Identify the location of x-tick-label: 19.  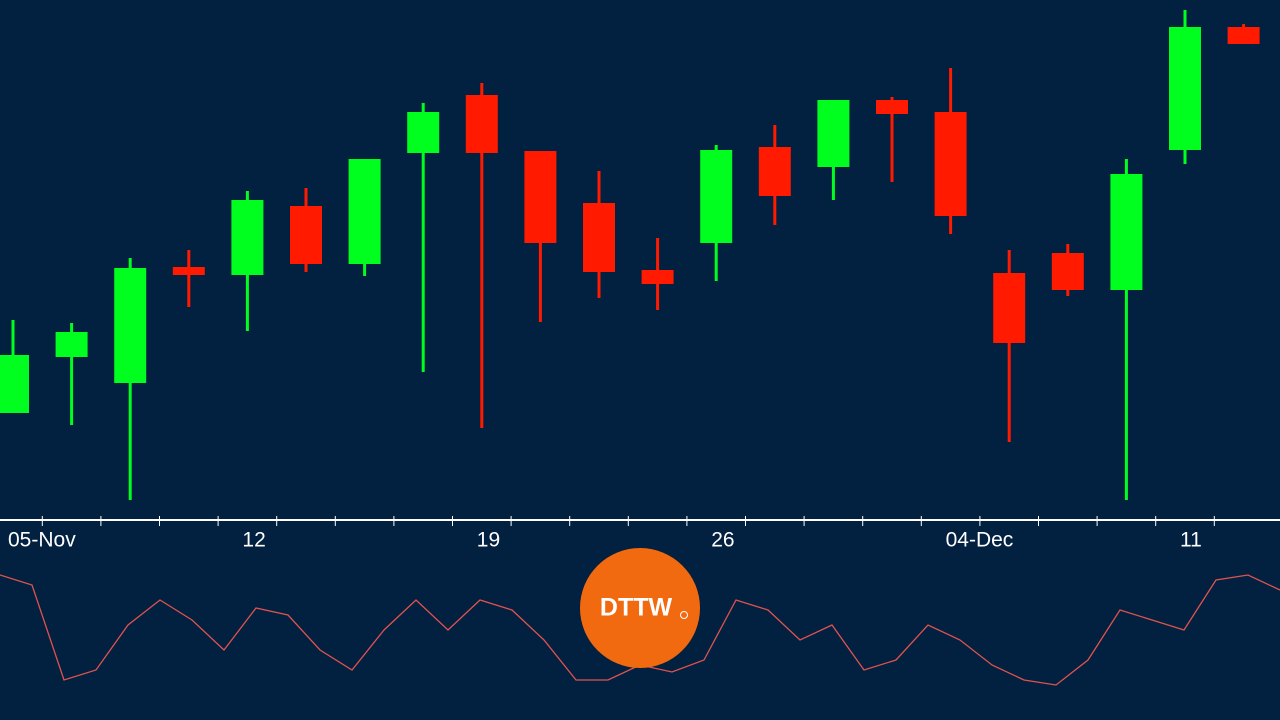
(488, 540).